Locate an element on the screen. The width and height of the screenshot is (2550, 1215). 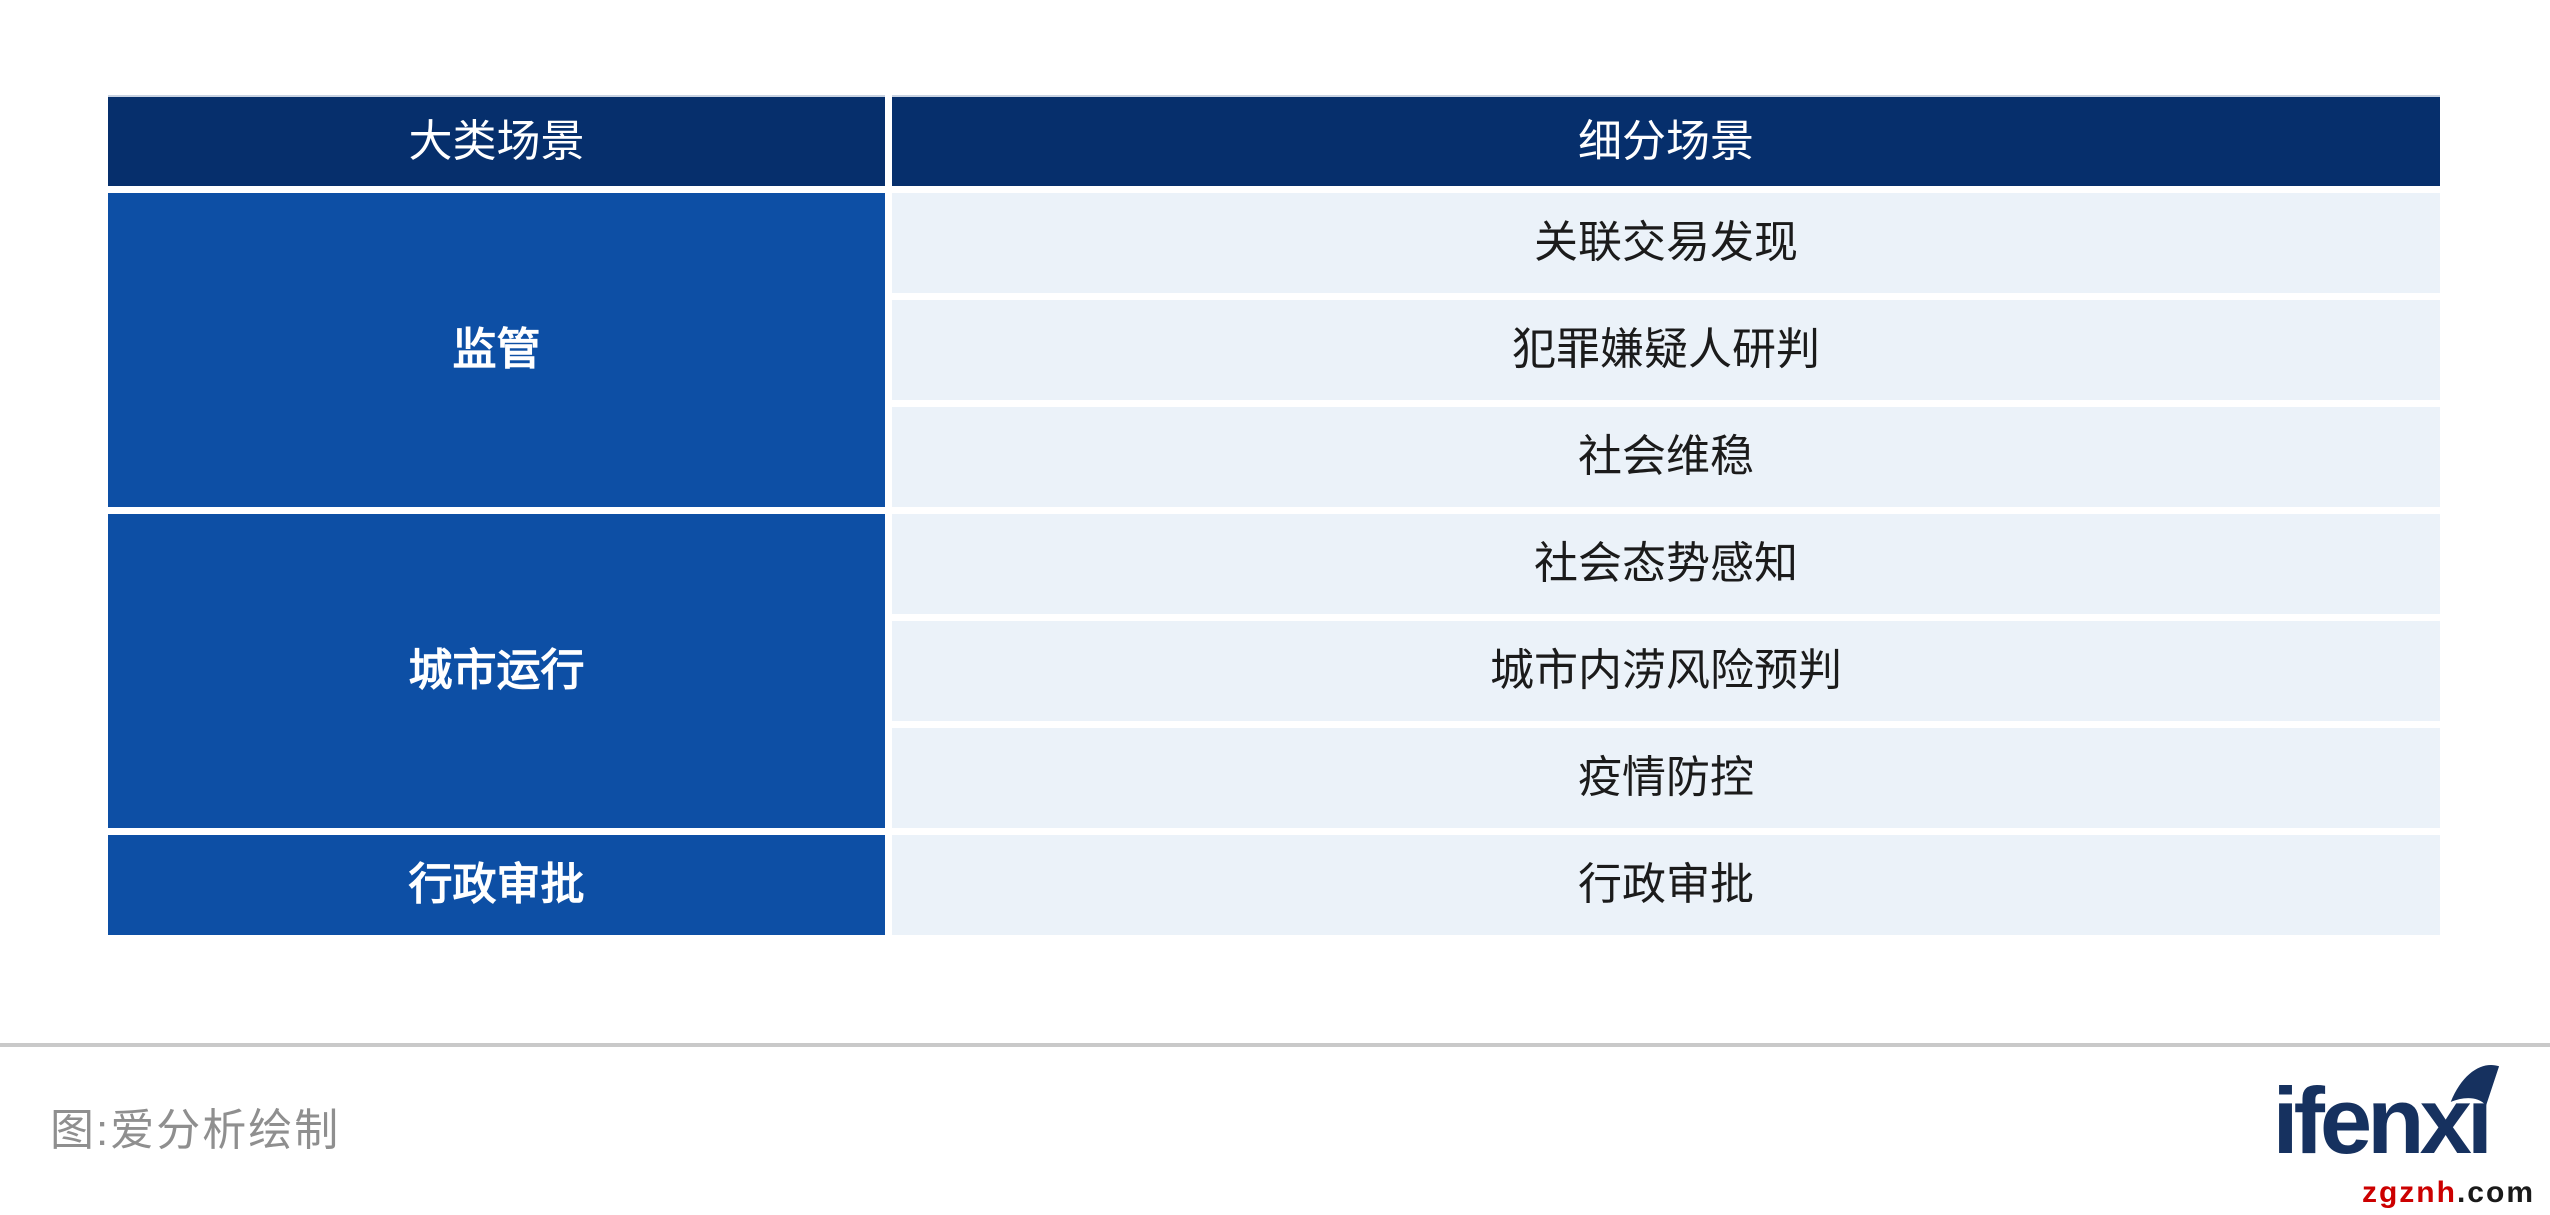
watermark-domain-tld: .com is located at coordinates (2495, 1192).